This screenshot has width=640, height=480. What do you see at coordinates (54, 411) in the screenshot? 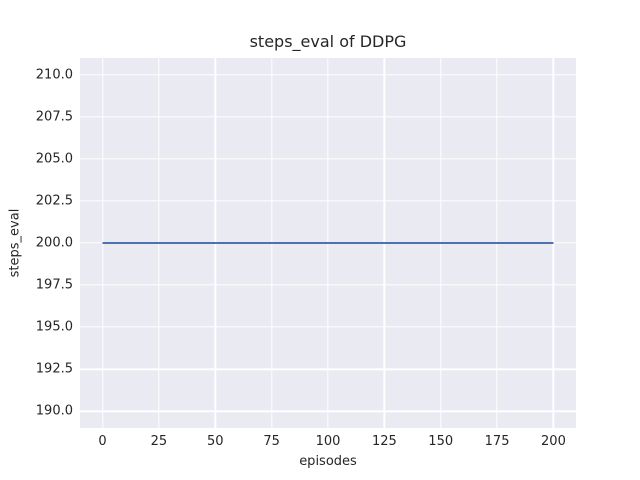
I see `y-tick-label: 190.0` at bounding box center [54, 411].